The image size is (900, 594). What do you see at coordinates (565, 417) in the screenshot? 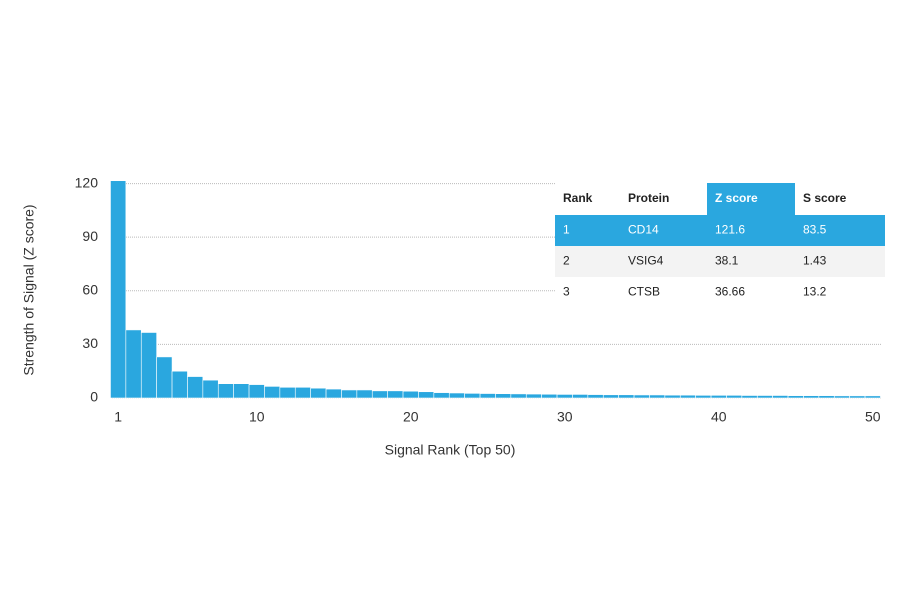
I see `x-tick-label: 30` at bounding box center [565, 417].